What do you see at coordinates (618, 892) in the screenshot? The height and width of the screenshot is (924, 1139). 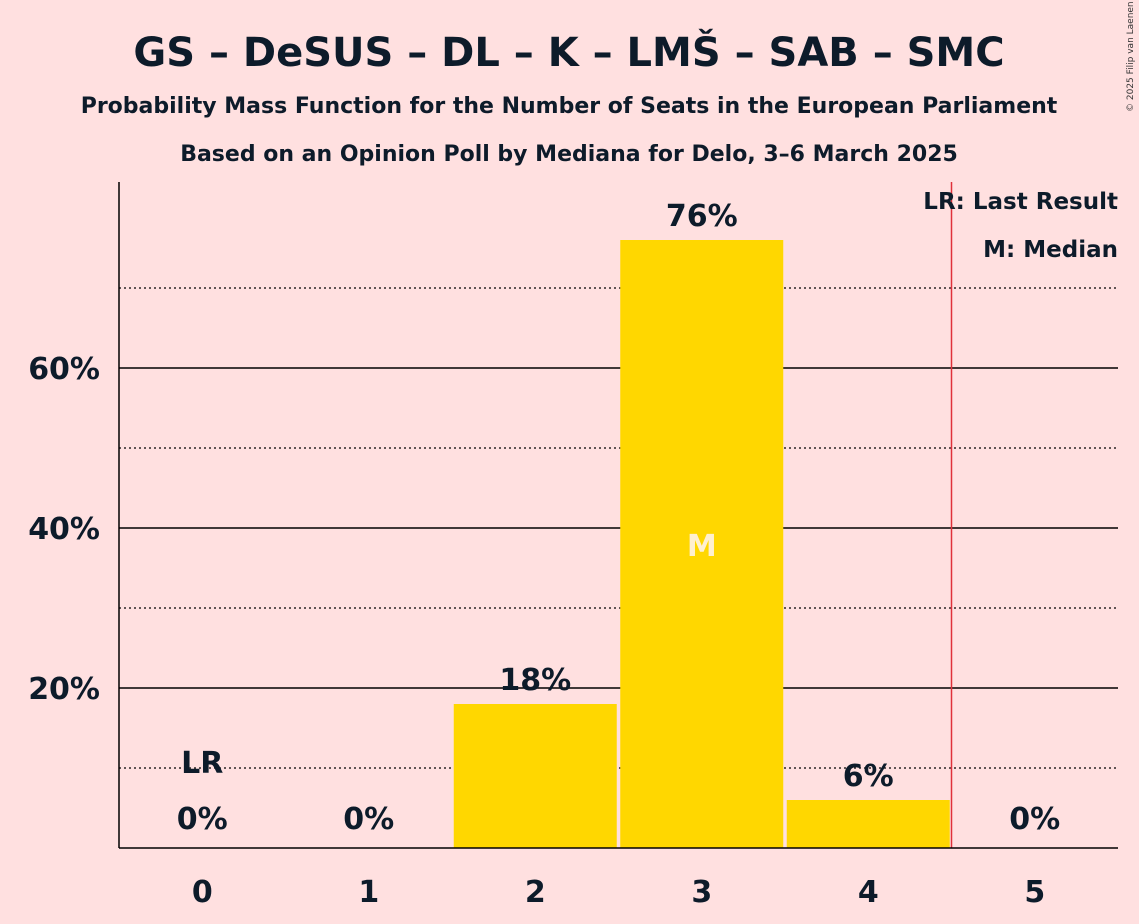 I see `x-ticks: 0 1 2 3 4 5` at bounding box center [618, 892].